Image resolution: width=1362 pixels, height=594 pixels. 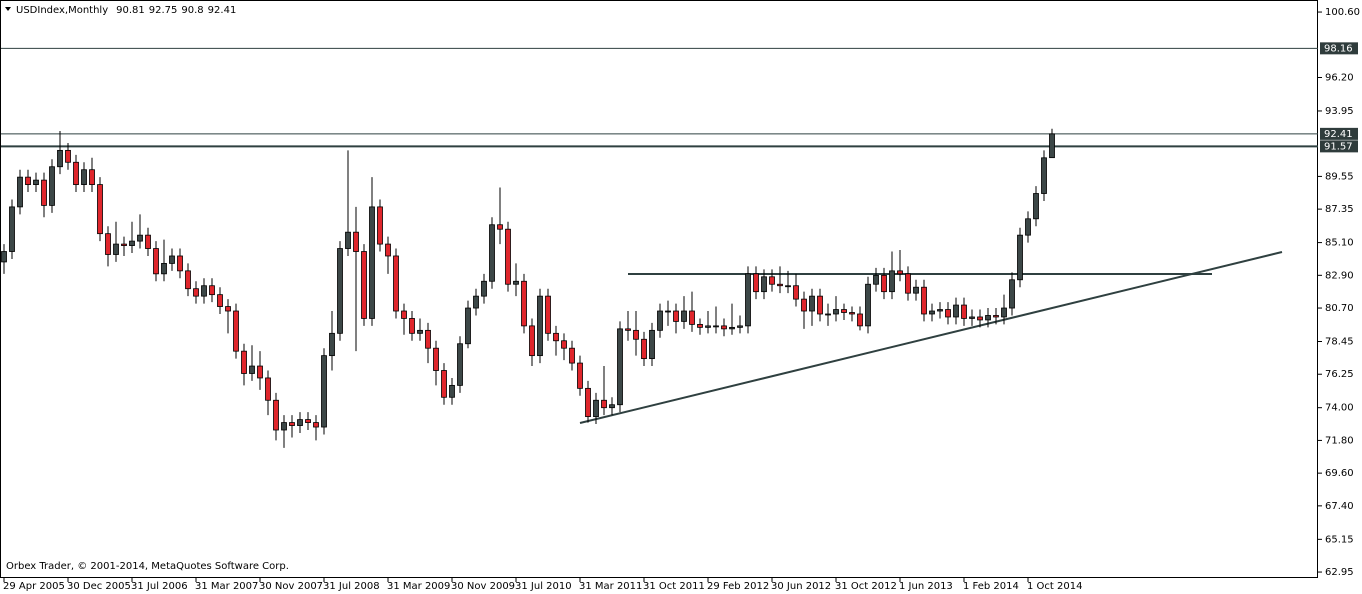 I want to click on x-tick-label: 1 Jun 2013, so click(x=926, y=586).